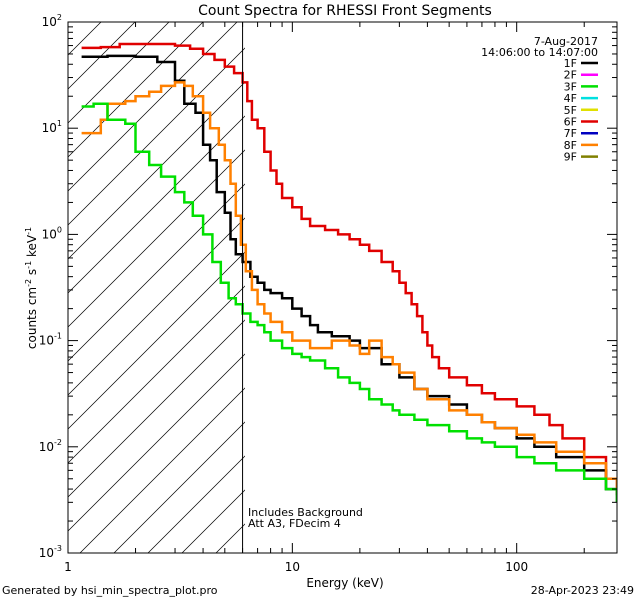 This screenshot has height=600, width=640. I want to click on legend-label-3f: 3F, so click(570, 86).